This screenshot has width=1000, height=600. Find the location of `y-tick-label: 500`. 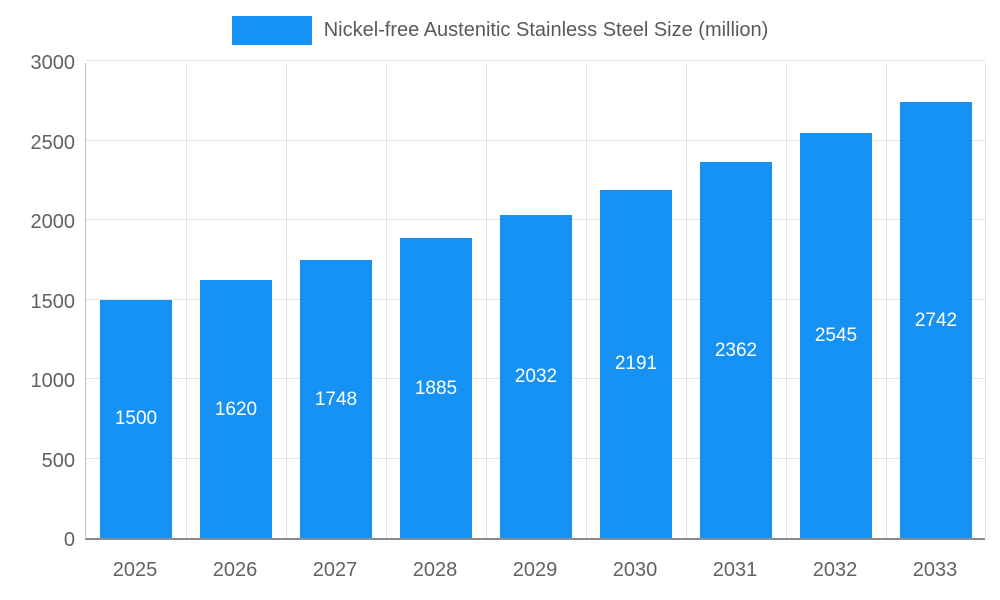

y-tick-label: 500 is located at coordinates (58, 460).